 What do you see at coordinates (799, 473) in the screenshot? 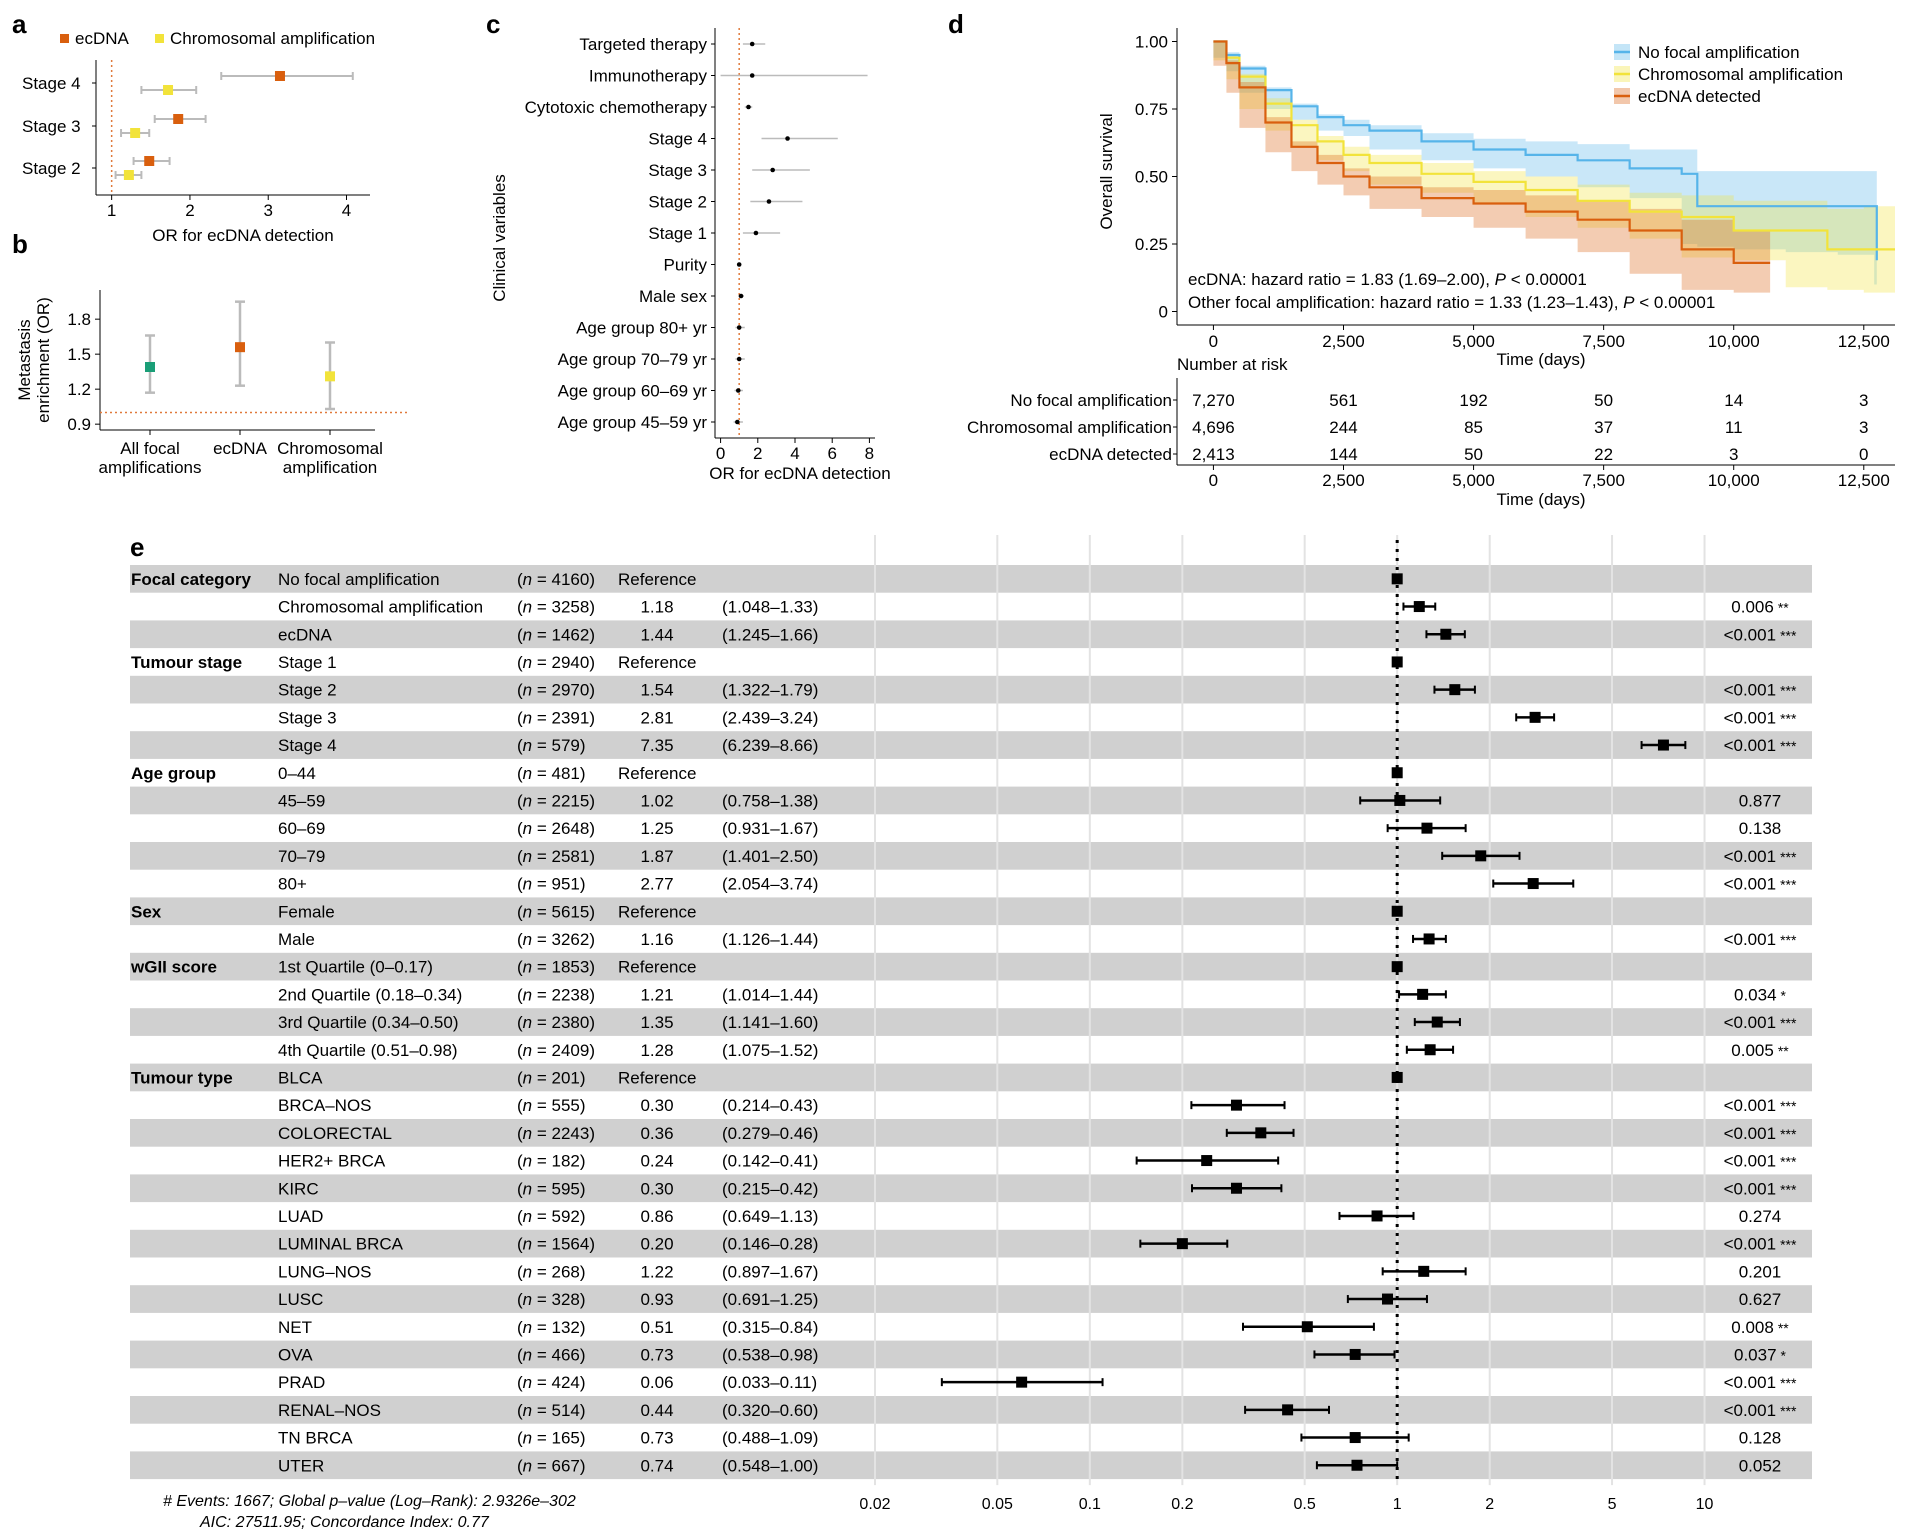
I see `x-axis-title: OR for ecDNA detection` at bounding box center [799, 473].